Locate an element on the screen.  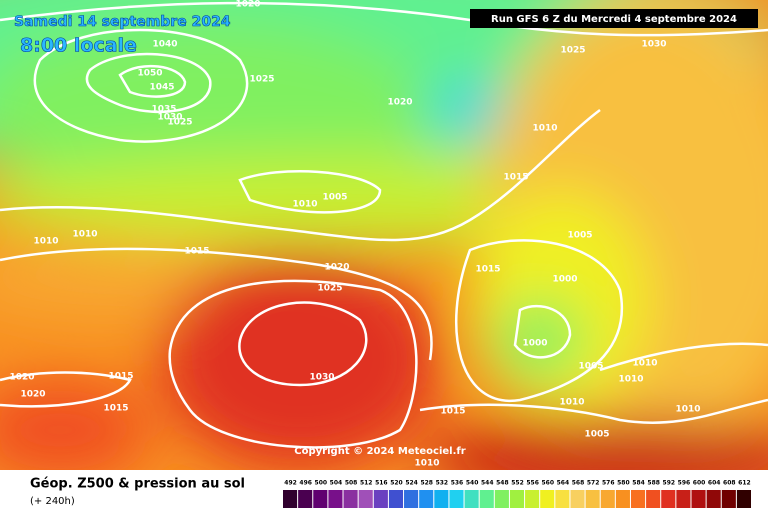
scale-label: 524 is located at coordinates (411, 483).